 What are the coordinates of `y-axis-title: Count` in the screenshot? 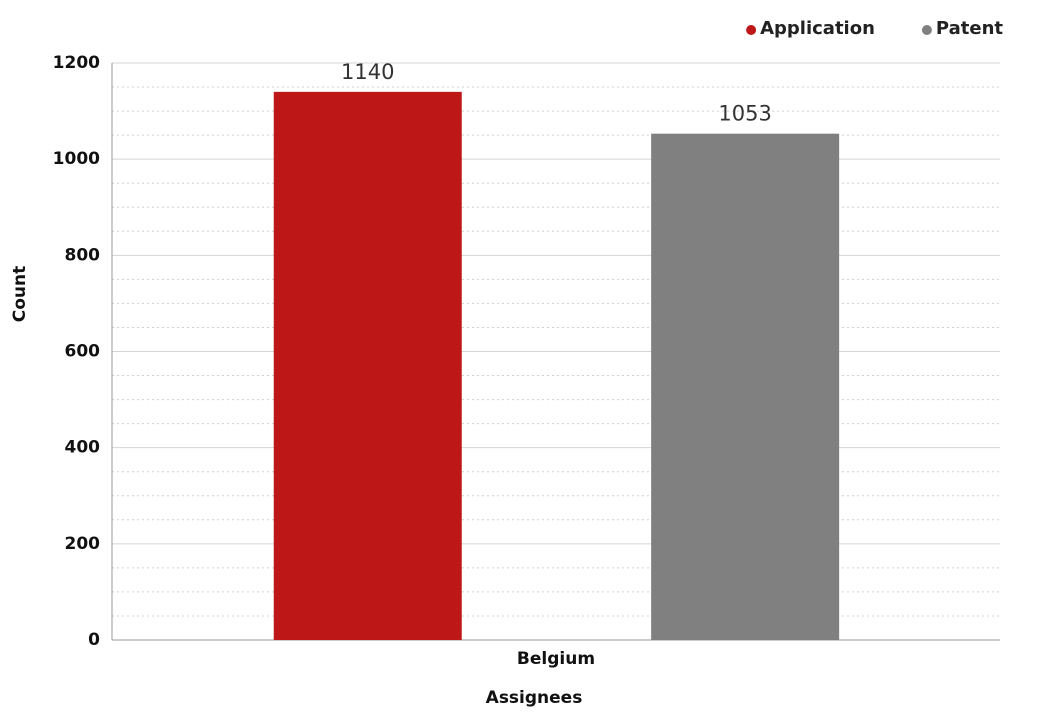 It's located at (20, 294).